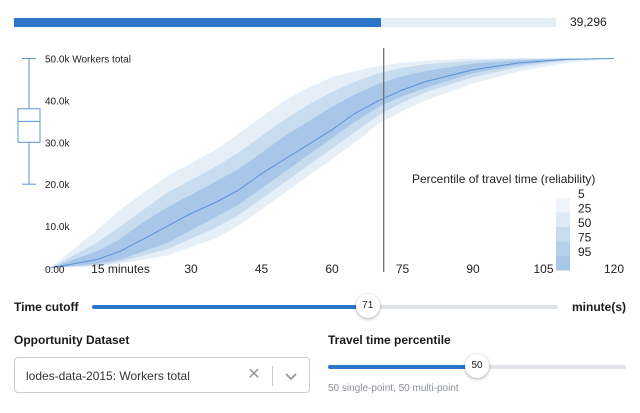  Describe the element at coordinates (614, 269) in the screenshot. I see `x-tick-label: 120` at that location.